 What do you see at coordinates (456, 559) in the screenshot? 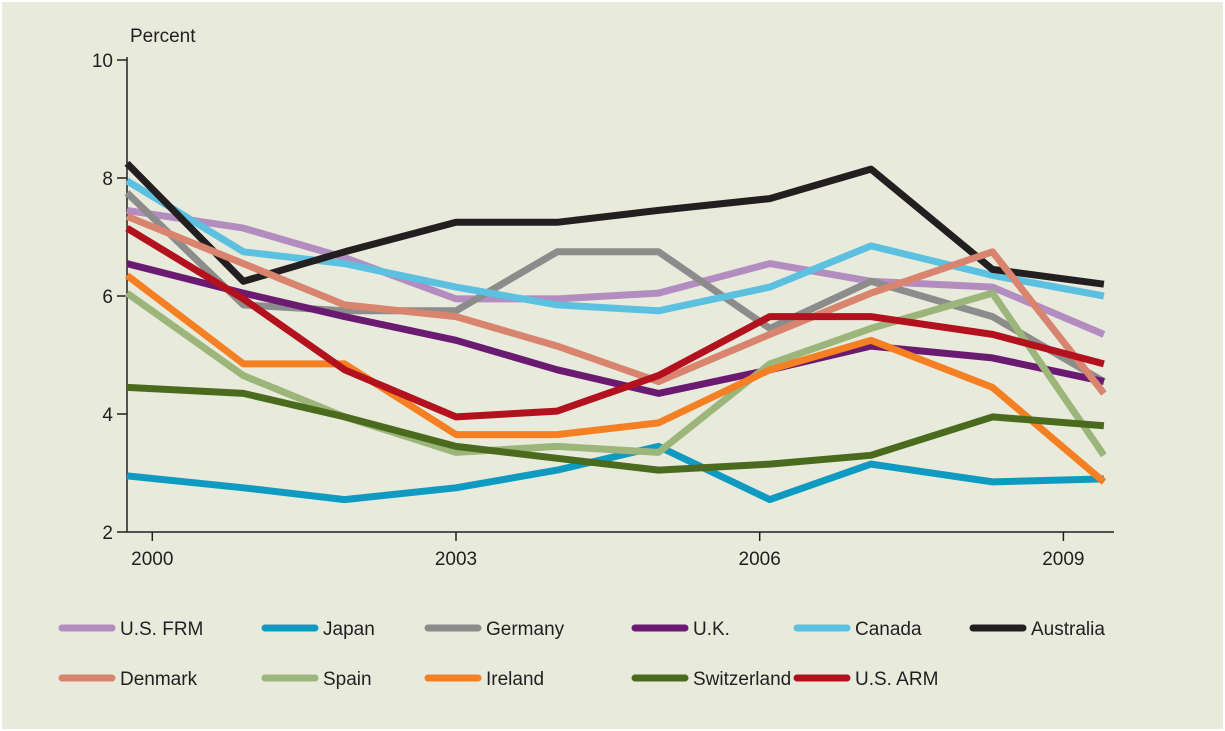
I see `x-tick-label: 2003` at bounding box center [456, 559].